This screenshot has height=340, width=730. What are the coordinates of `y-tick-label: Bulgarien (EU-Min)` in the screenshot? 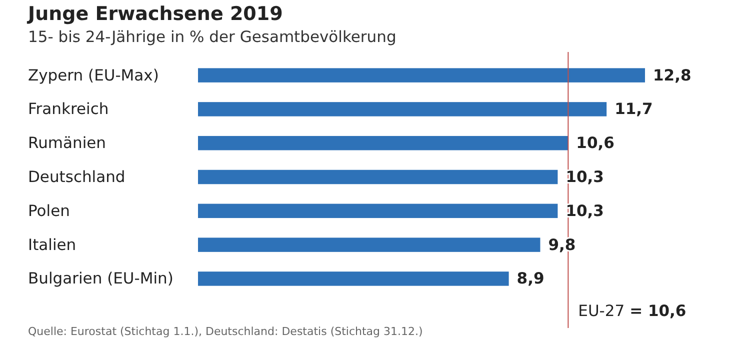 It's located at (101, 279).